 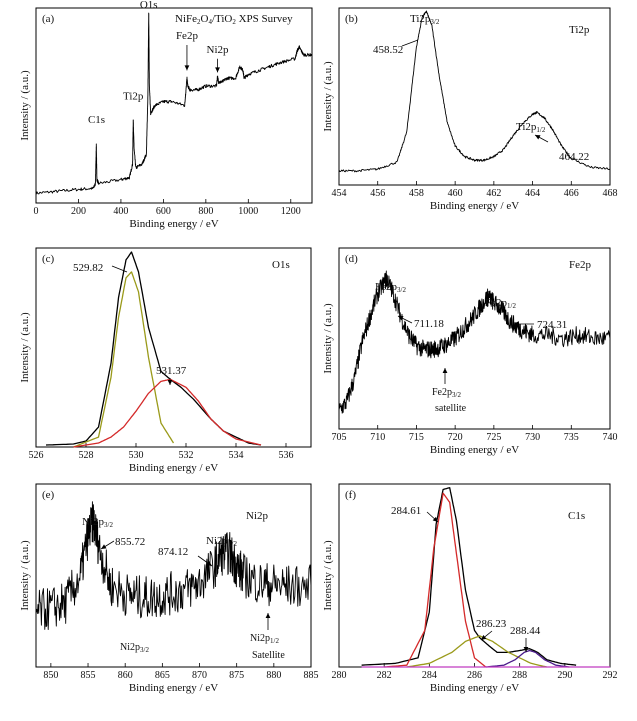 What do you see at coordinates (86, 455) in the screenshot?
I see `x-tick-label: 528` at bounding box center [86, 455].